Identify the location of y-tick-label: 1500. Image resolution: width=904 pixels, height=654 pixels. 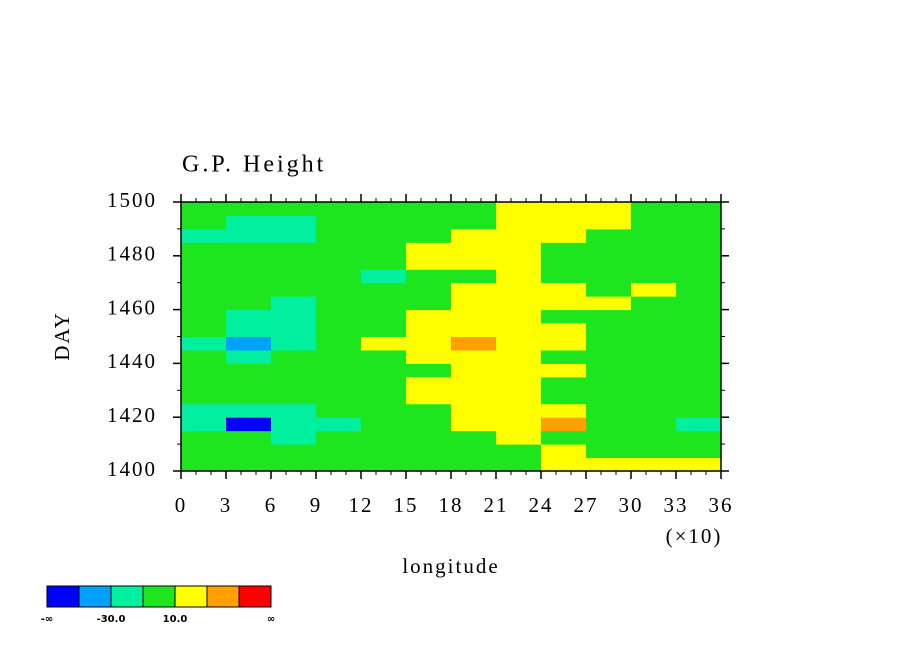
(132, 200).